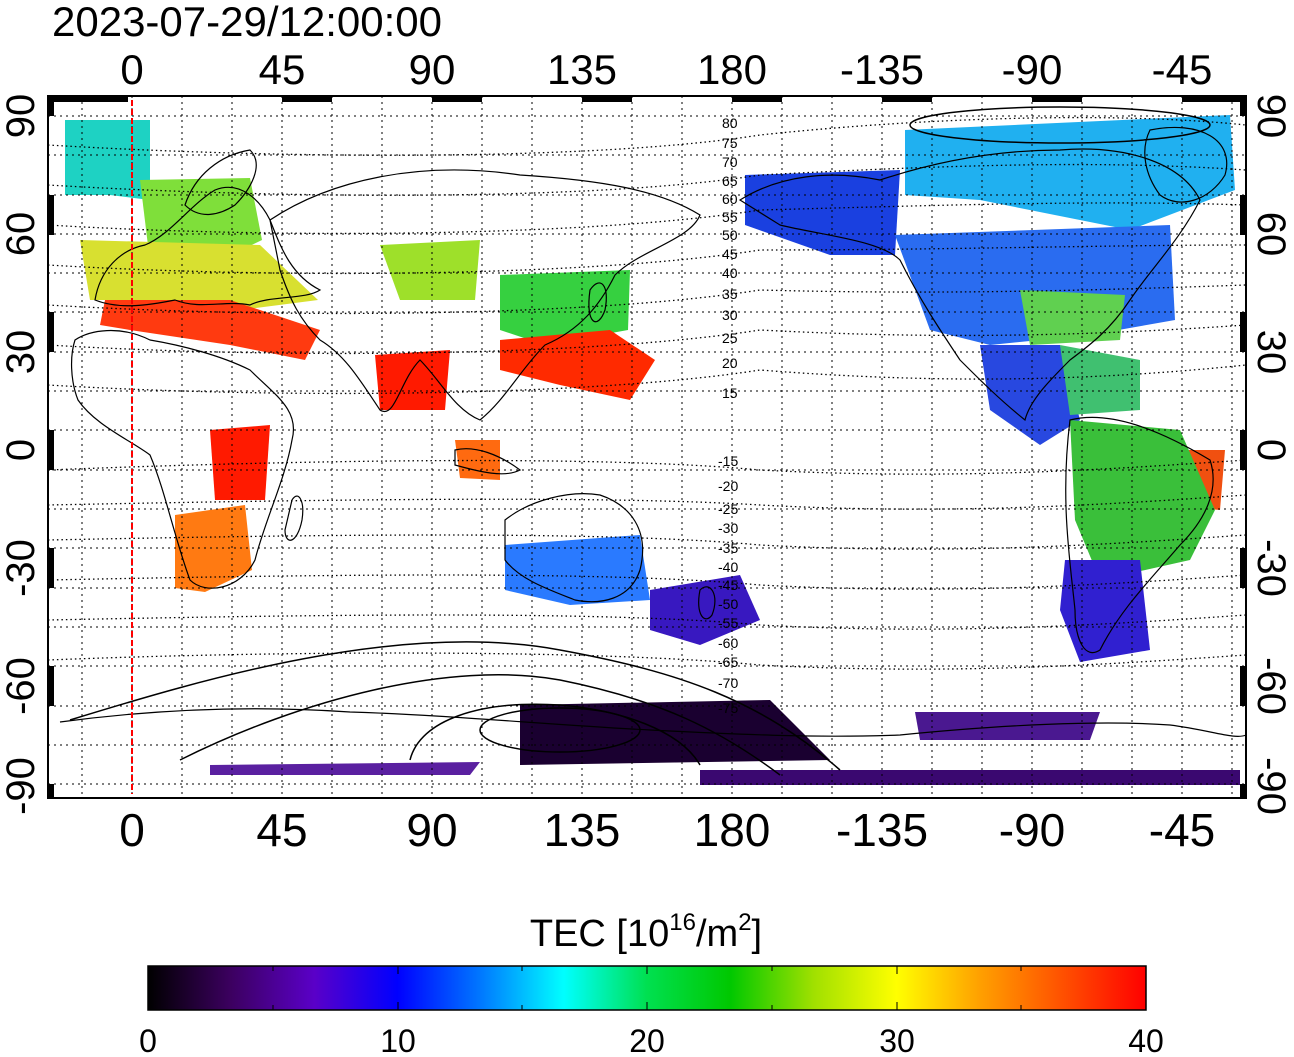  Describe the element at coordinates (21, 234) in the screenshot. I see `left-tick-60: 60` at that location.